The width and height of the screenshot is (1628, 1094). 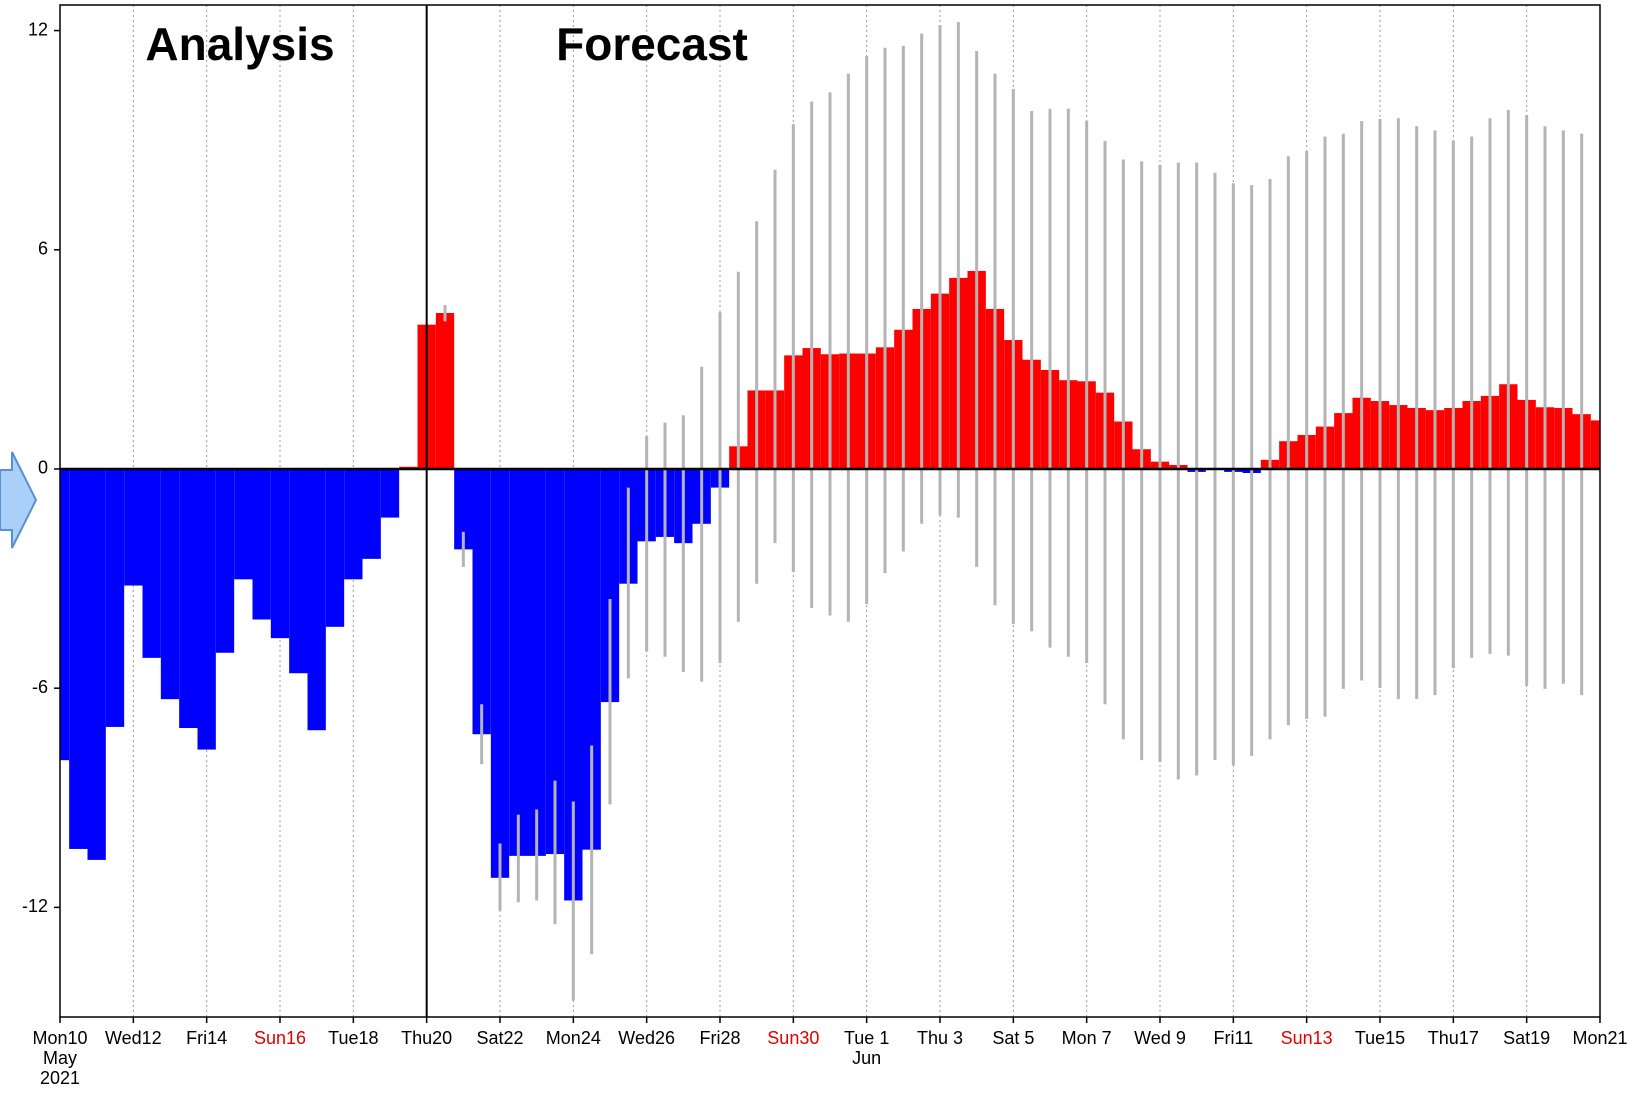 I want to click on y-tick-label: -12, so click(x=35, y=906).